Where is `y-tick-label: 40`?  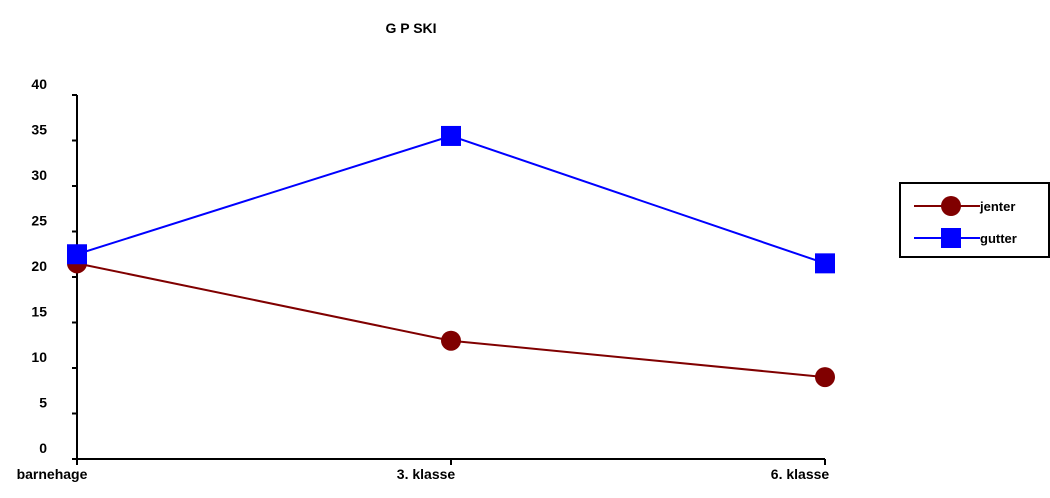 y-tick-label: 40 is located at coordinates (39, 84).